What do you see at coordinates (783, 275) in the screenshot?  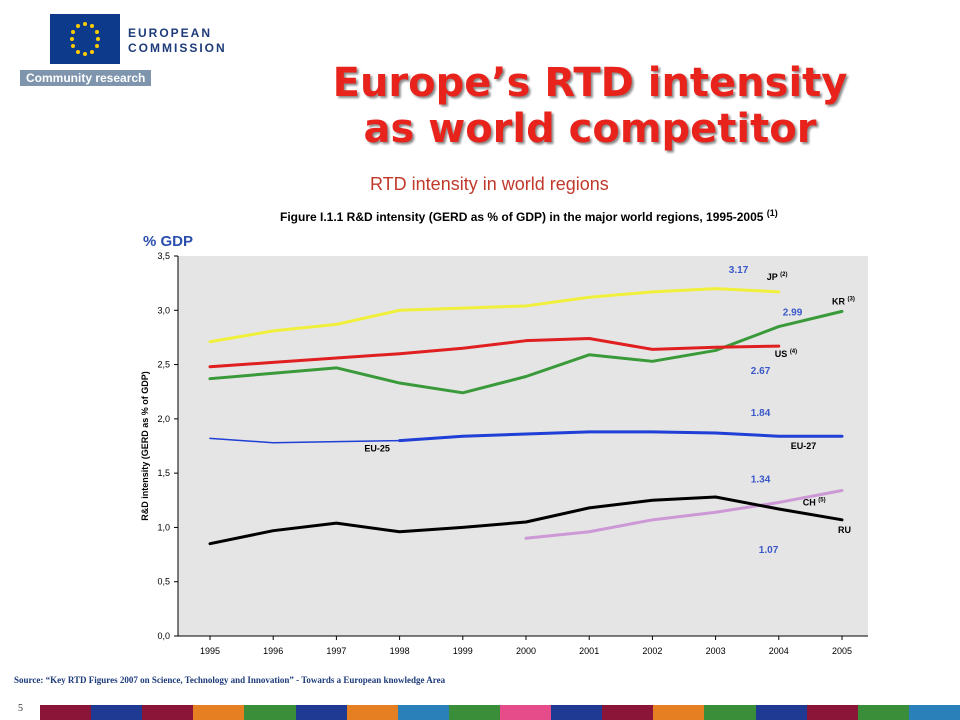 I see `series-label-note: (2)` at bounding box center [783, 275].